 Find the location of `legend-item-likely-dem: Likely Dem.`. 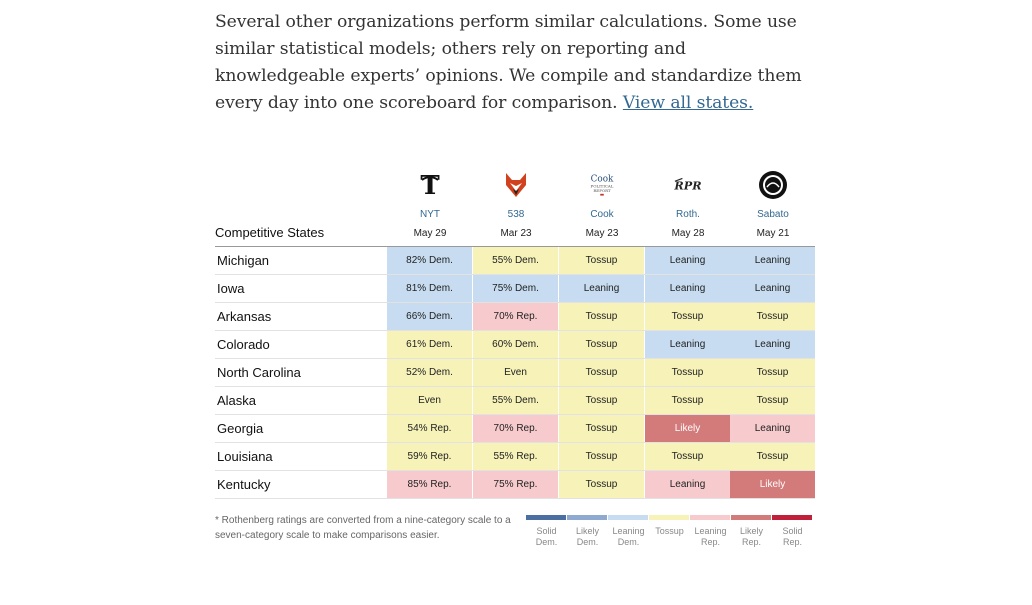

legend-item-likely-dem: Likely Dem. is located at coordinates (587, 531).